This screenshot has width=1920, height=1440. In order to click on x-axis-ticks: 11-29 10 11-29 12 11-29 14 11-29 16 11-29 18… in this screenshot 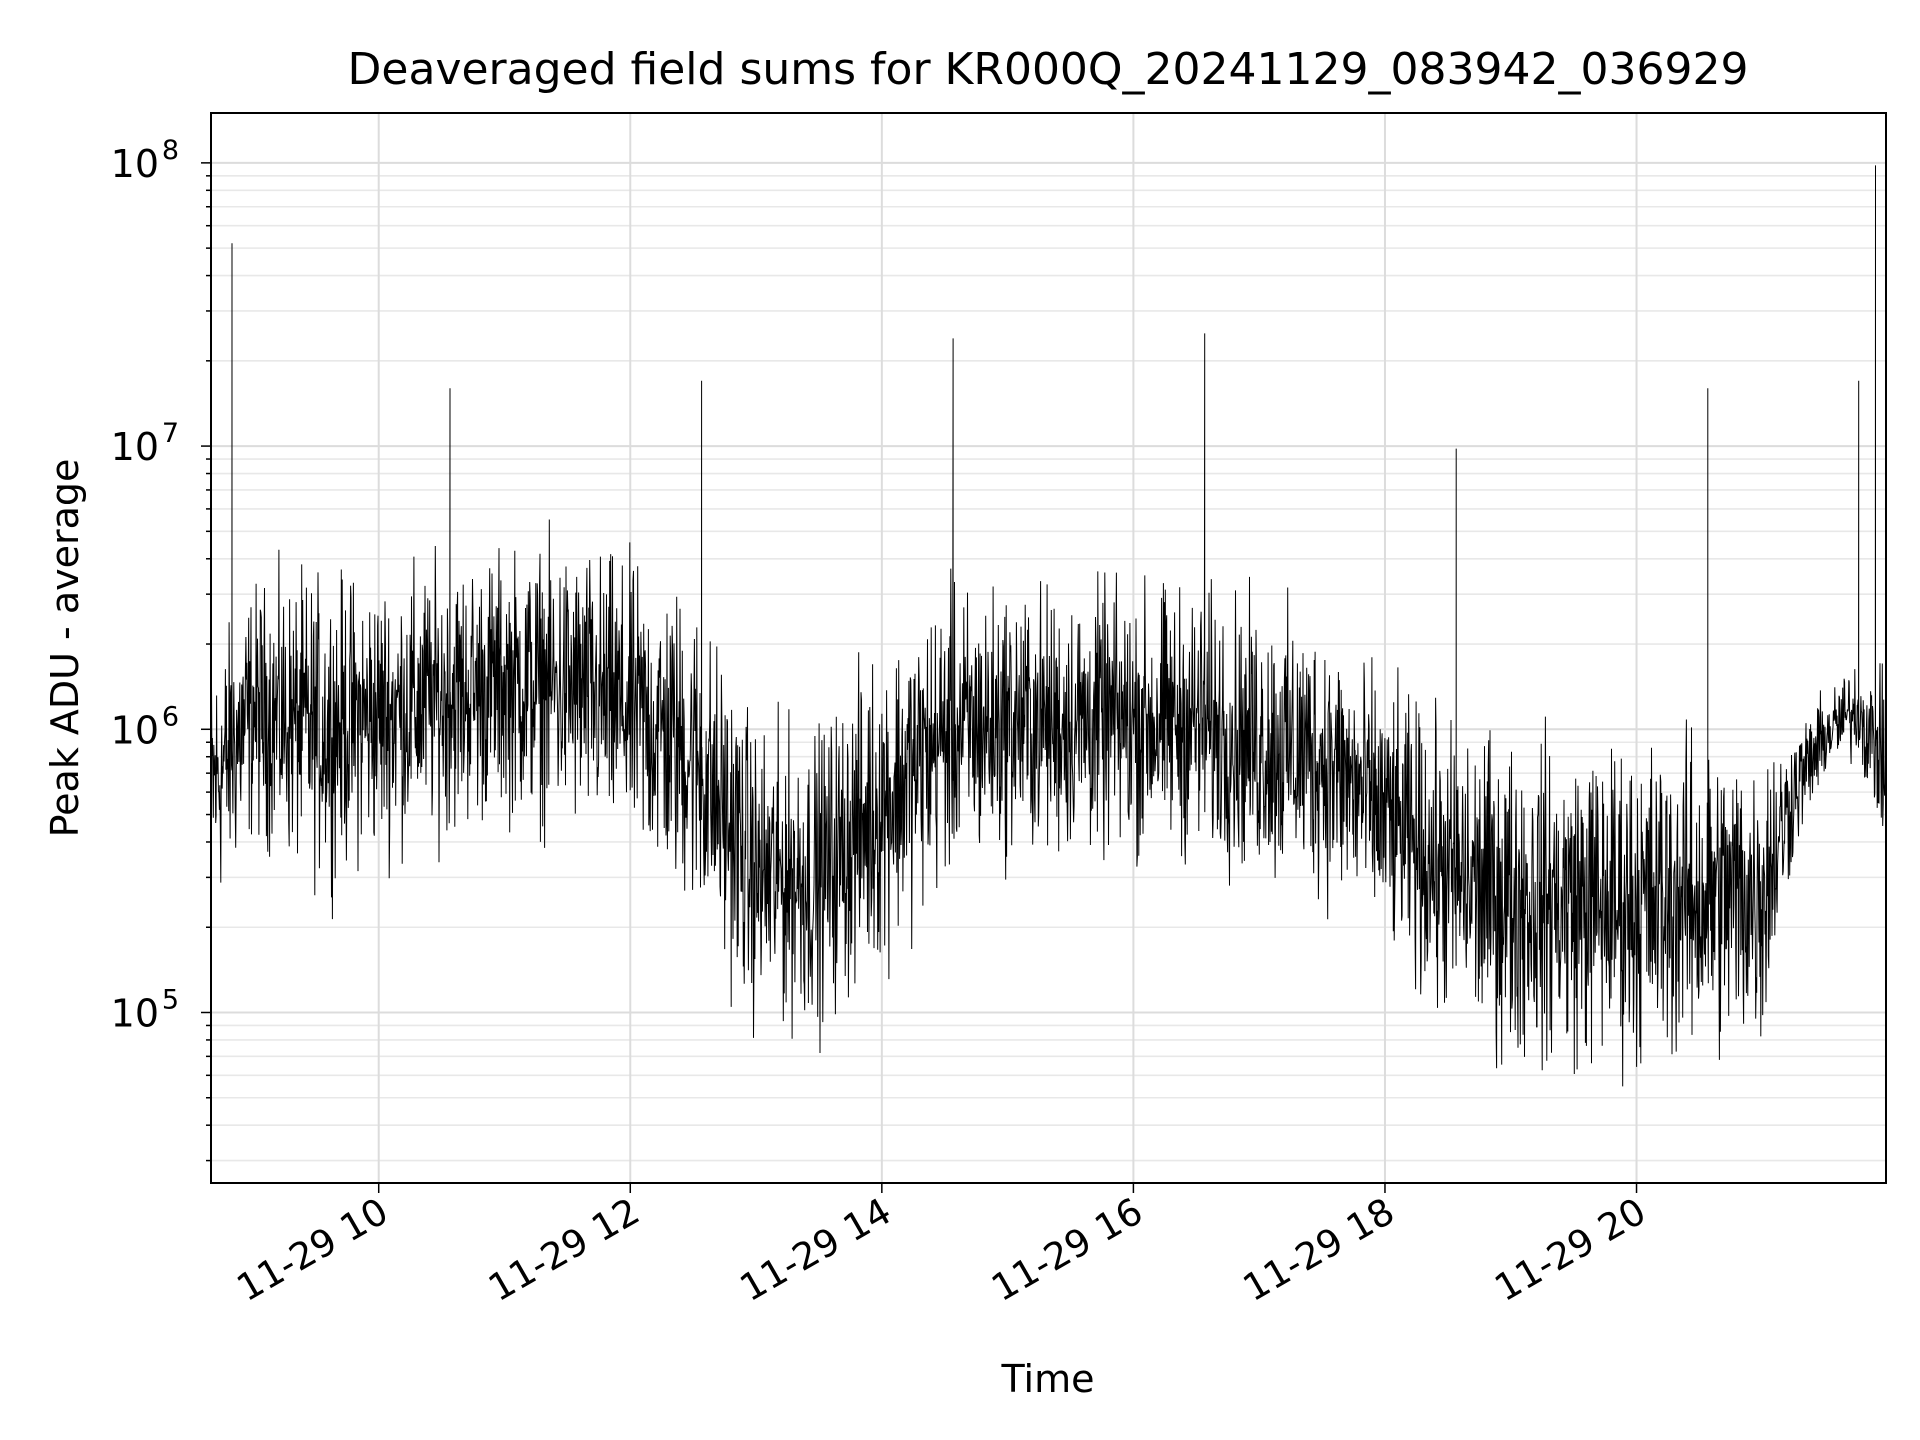, I will do `click(941, 1246)`.